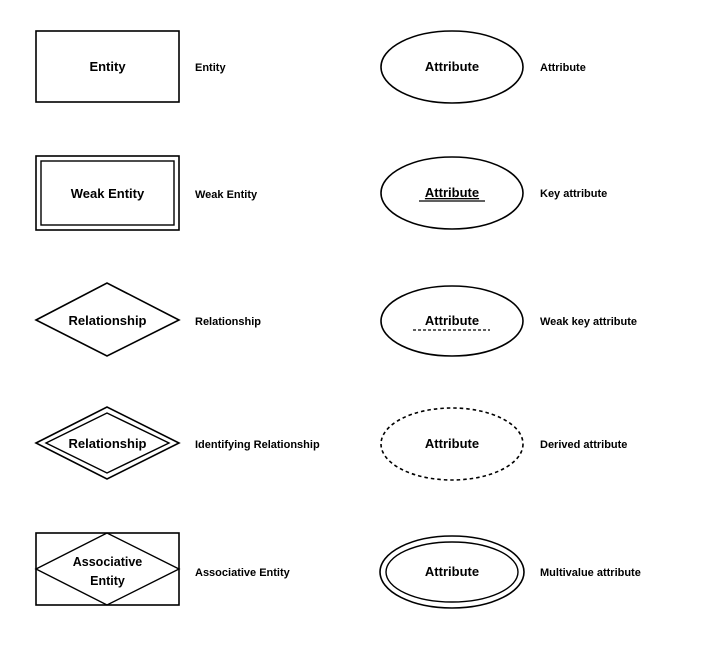 This screenshot has width=703, height=655. Describe the element at coordinates (583, 445) in the screenshot. I see `derived-attribute-description: Derived attribute` at that location.